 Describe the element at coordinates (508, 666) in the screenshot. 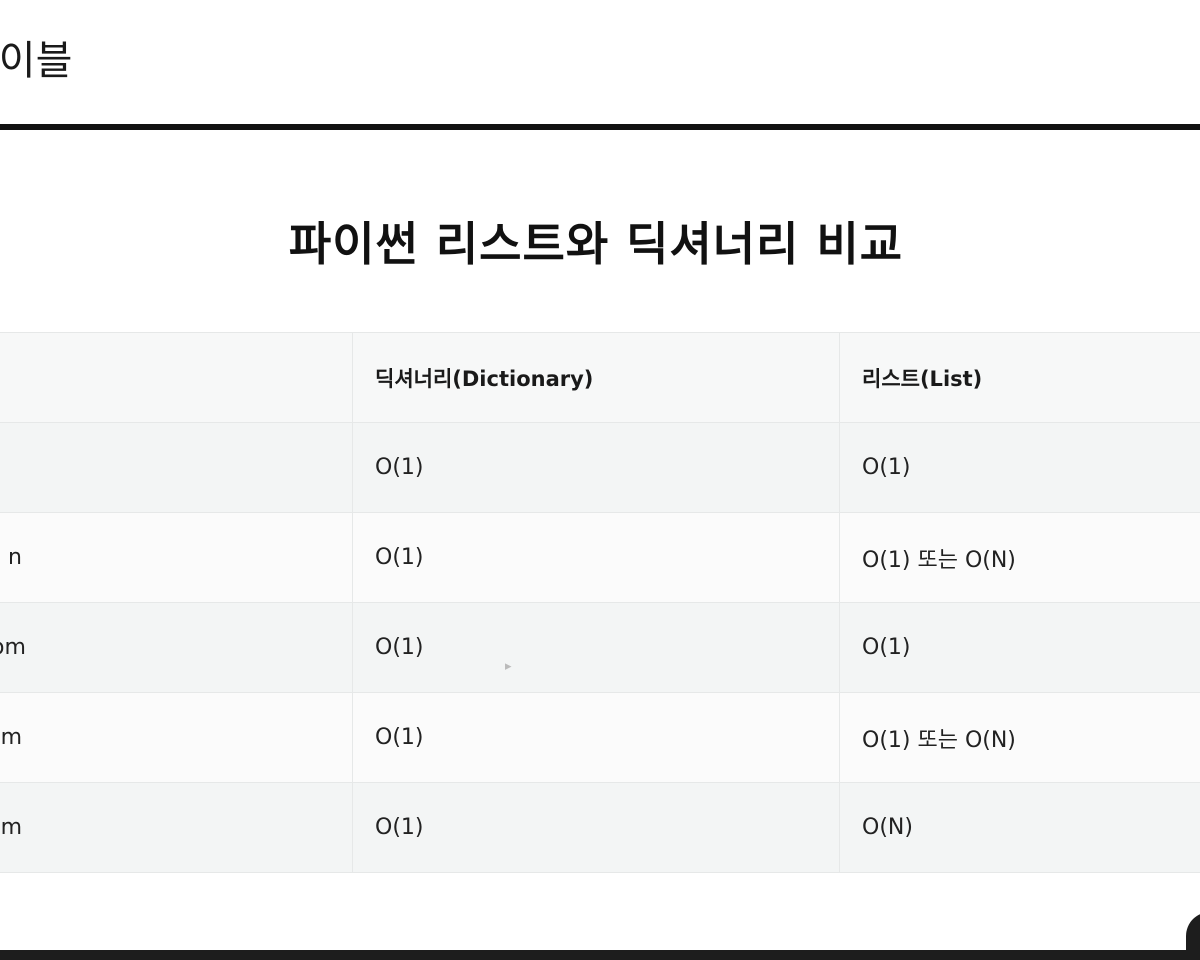

I see `mouse-cursor-icon: ▸` at that location.